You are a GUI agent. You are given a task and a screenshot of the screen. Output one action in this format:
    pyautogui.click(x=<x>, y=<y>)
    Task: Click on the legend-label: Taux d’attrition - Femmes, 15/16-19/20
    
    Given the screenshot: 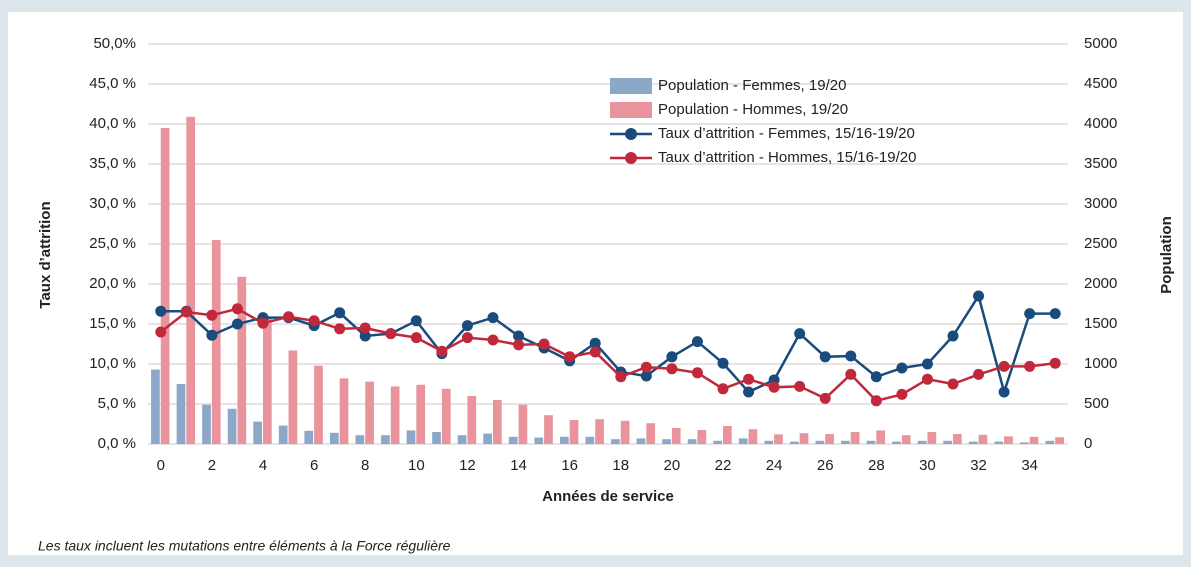 What is the action you would take?
    pyautogui.click(x=786, y=133)
    